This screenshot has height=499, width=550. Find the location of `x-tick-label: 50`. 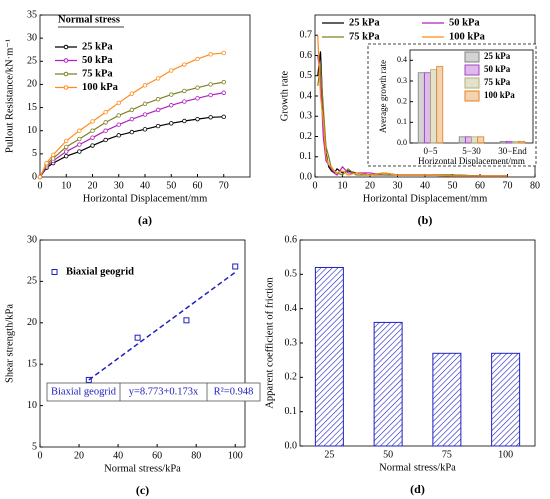

x-tick-label: 50 is located at coordinates (388, 454).